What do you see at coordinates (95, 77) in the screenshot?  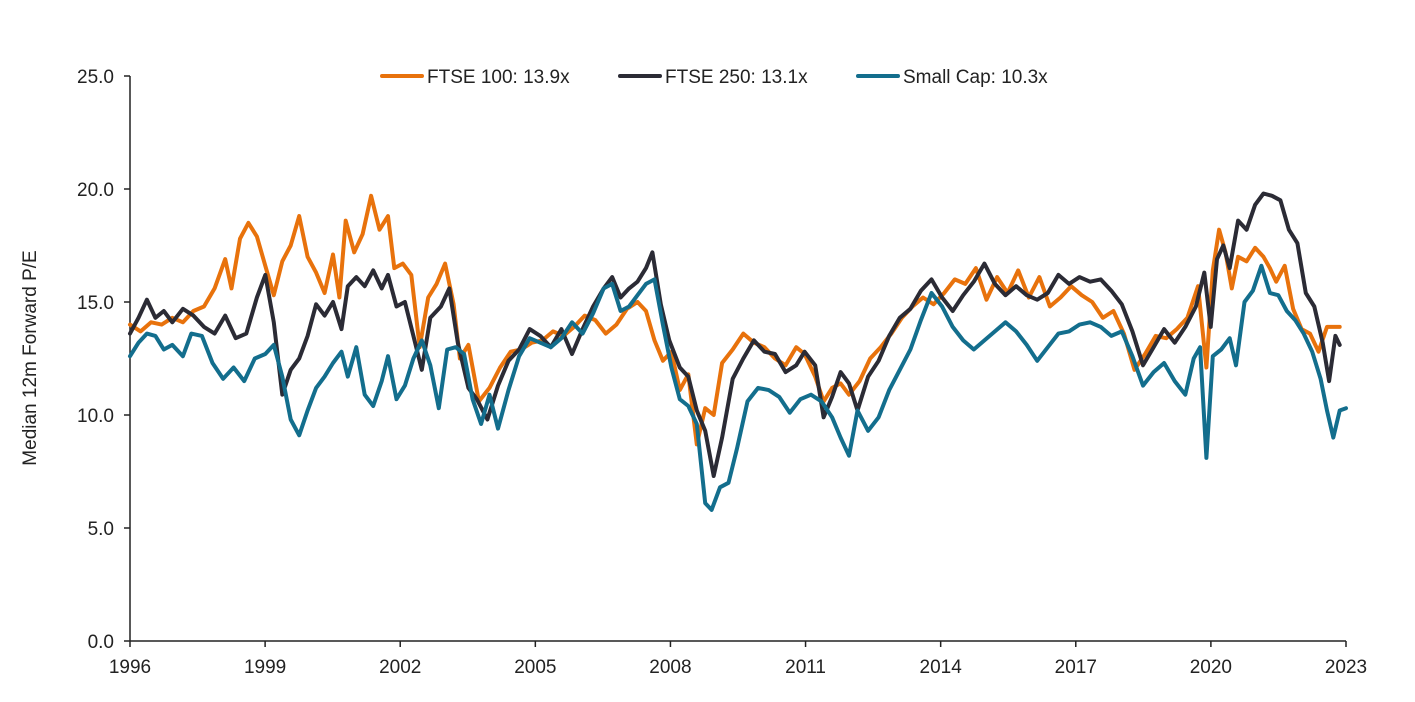 I see `y-tick-label: 25.0` at bounding box center [95, 77].